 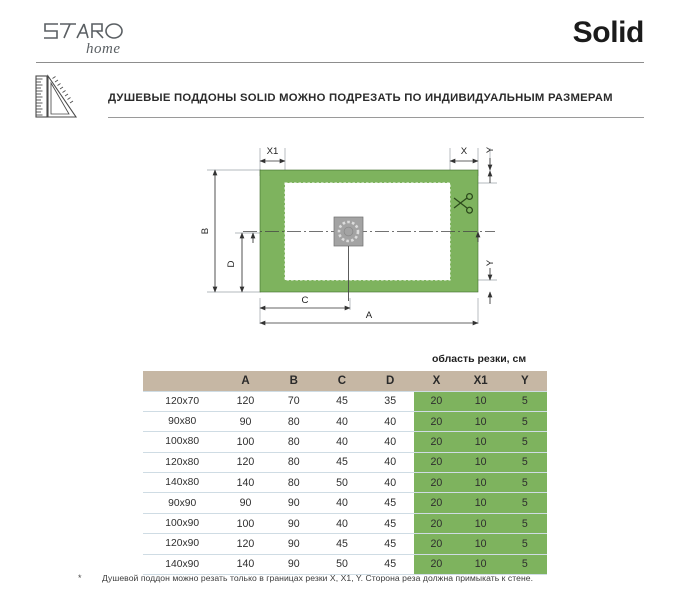 I want to click on cell-size: 120x80, so click(x=182, y=462).